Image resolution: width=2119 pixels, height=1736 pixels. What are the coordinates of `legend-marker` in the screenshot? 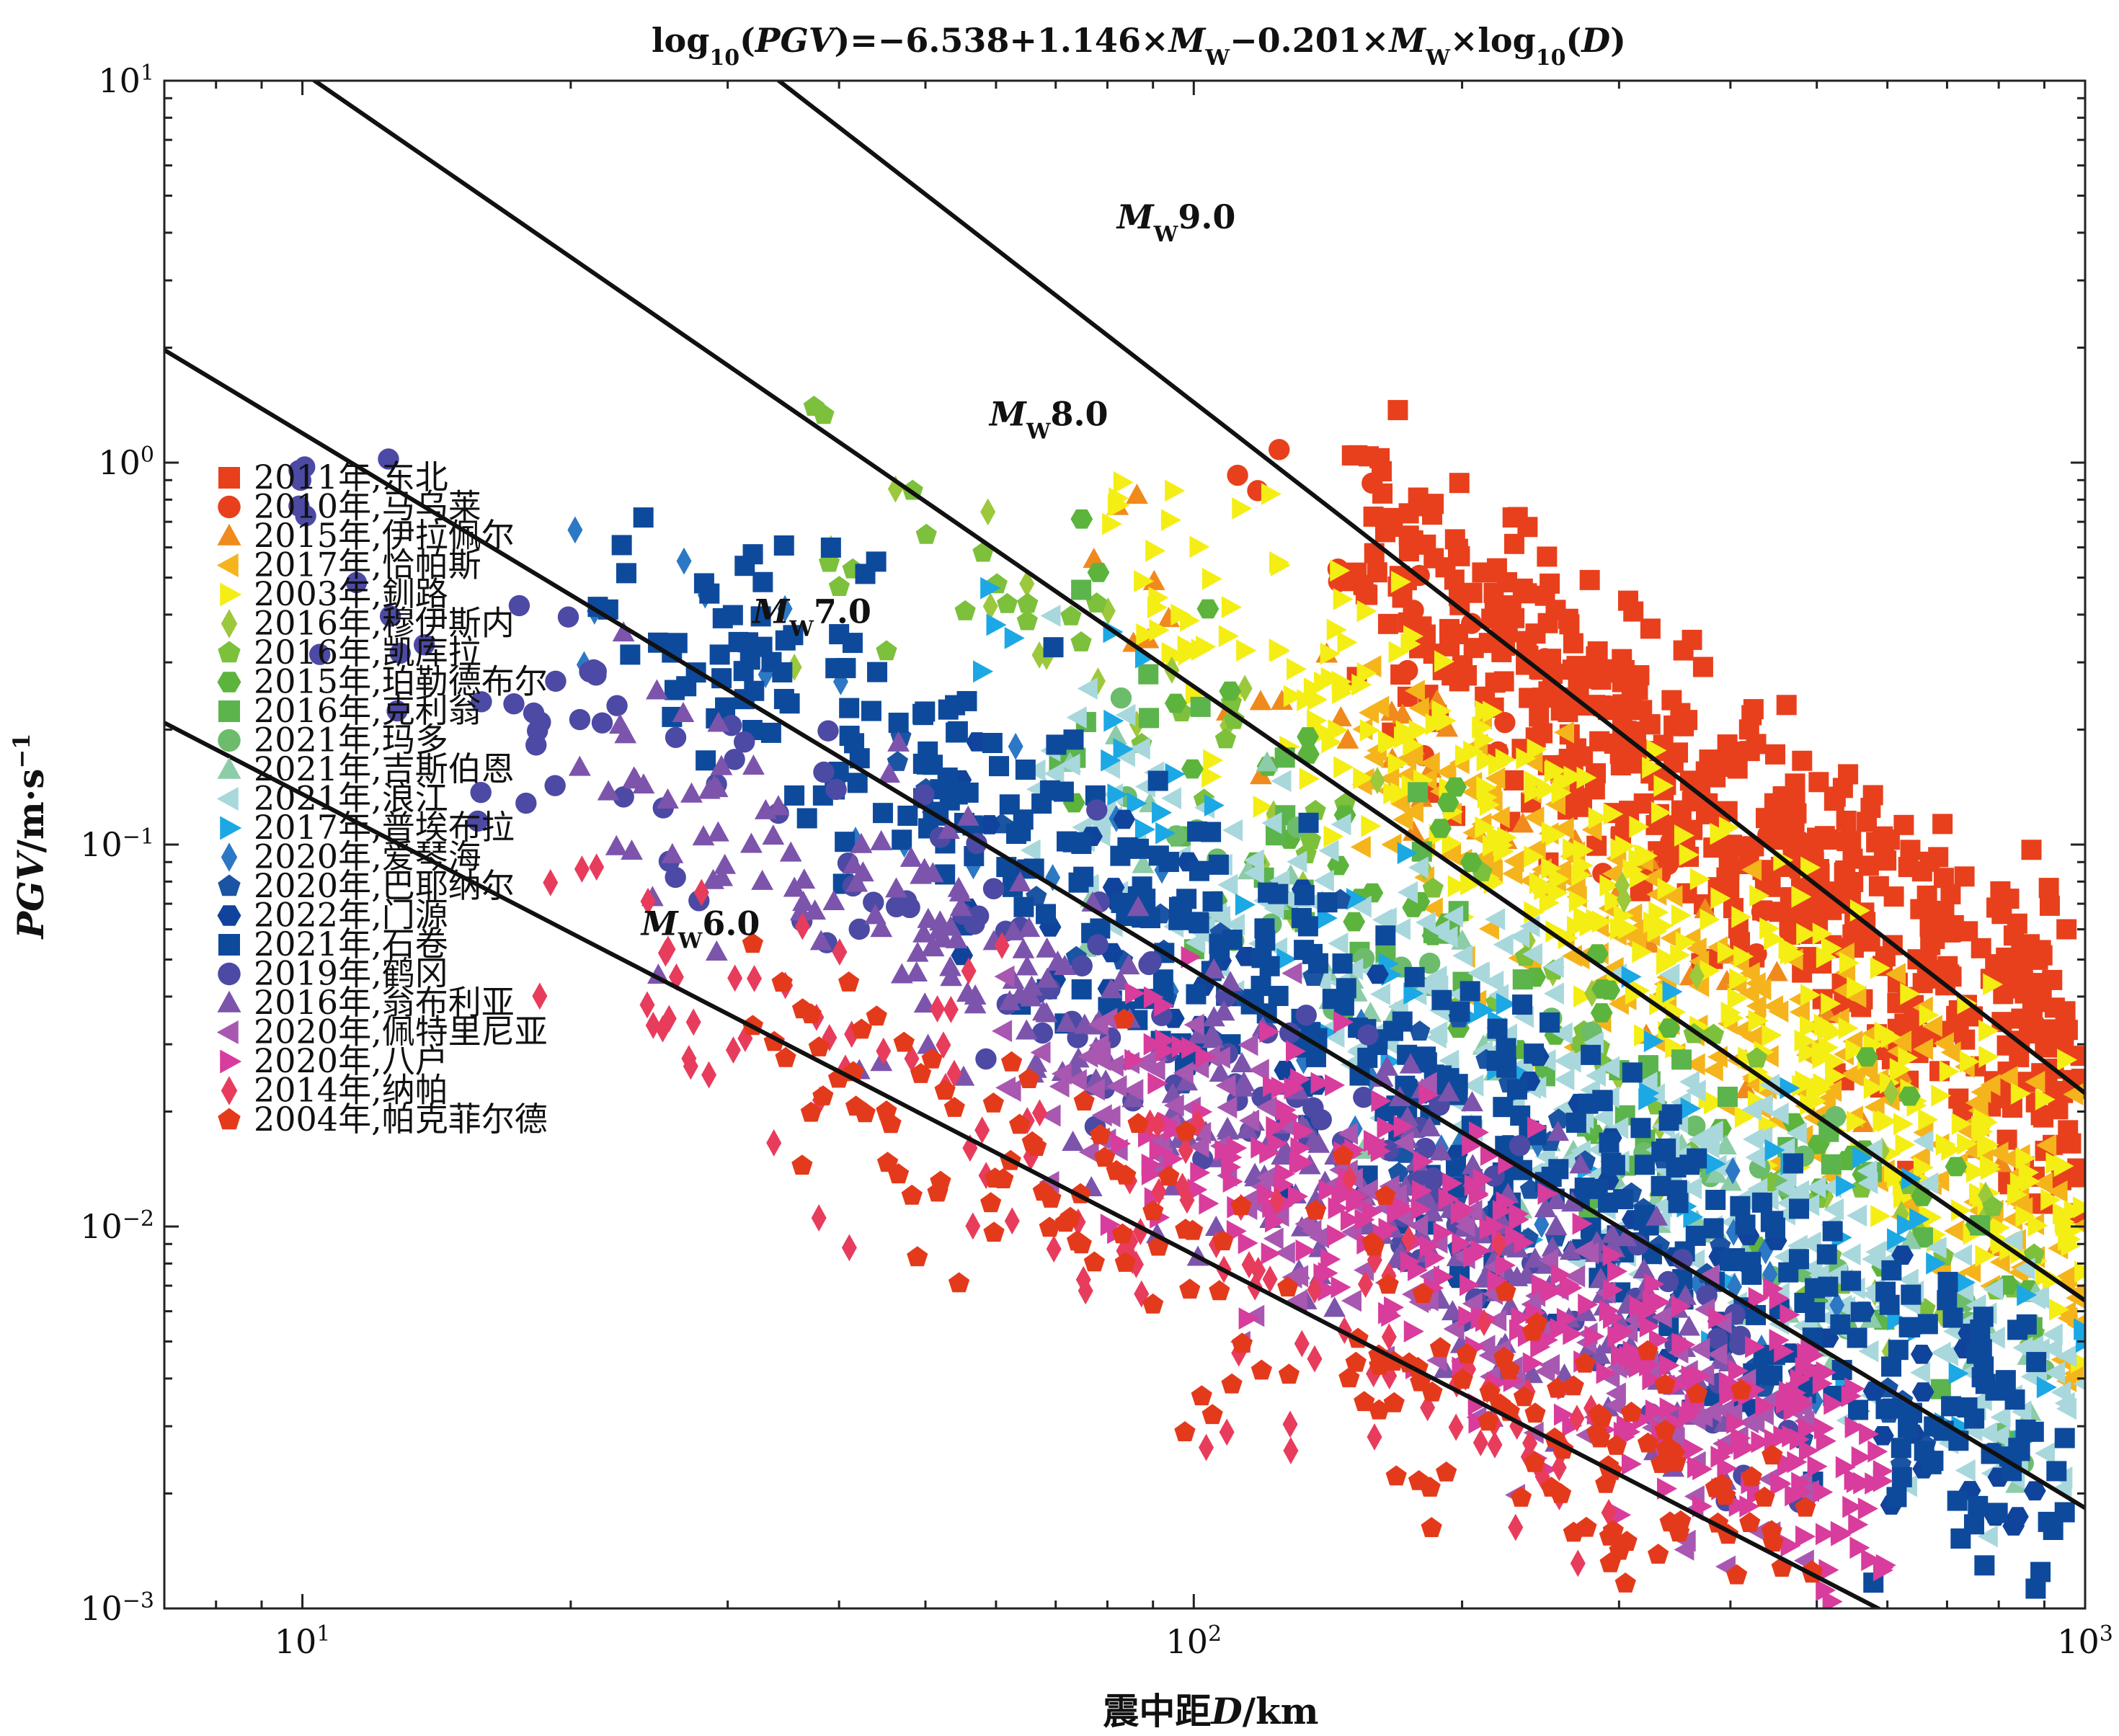 It's located at (227, 565).